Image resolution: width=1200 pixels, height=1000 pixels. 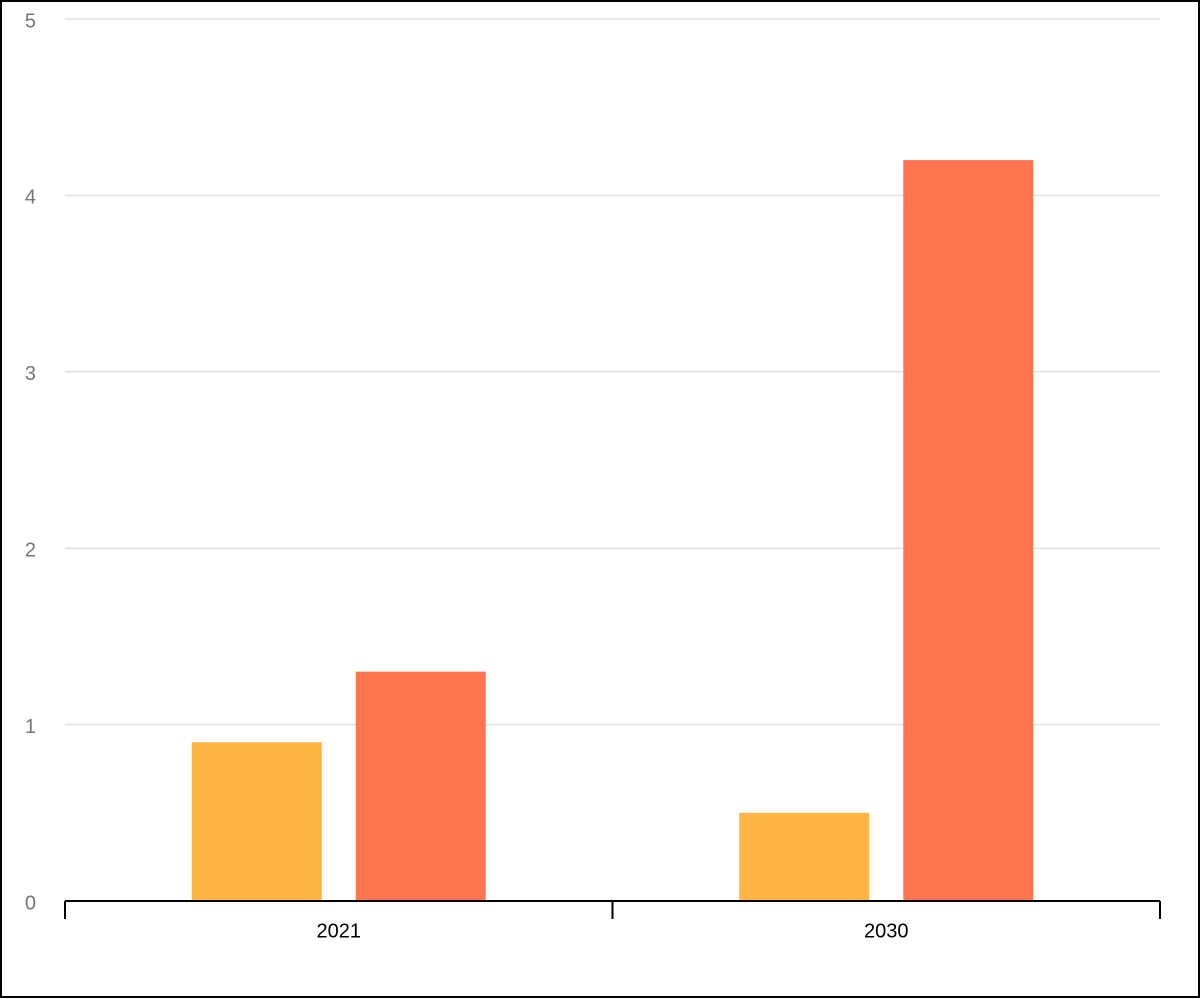 What do you see at coordinates (339, 931) in the screenshot?
I see `x-tick-label: 2021` at bounding box center [339, 931].